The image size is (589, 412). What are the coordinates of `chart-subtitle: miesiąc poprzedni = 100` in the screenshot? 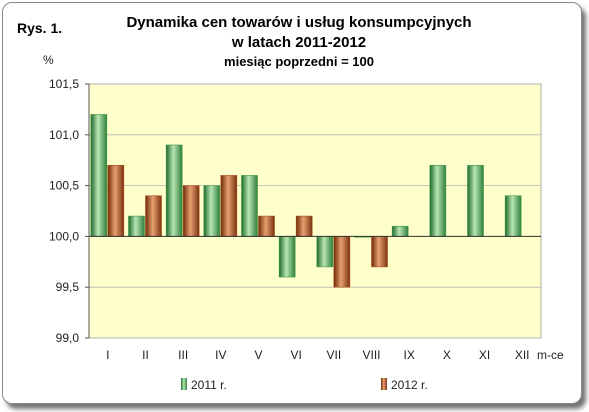 It's located at (299, 61).